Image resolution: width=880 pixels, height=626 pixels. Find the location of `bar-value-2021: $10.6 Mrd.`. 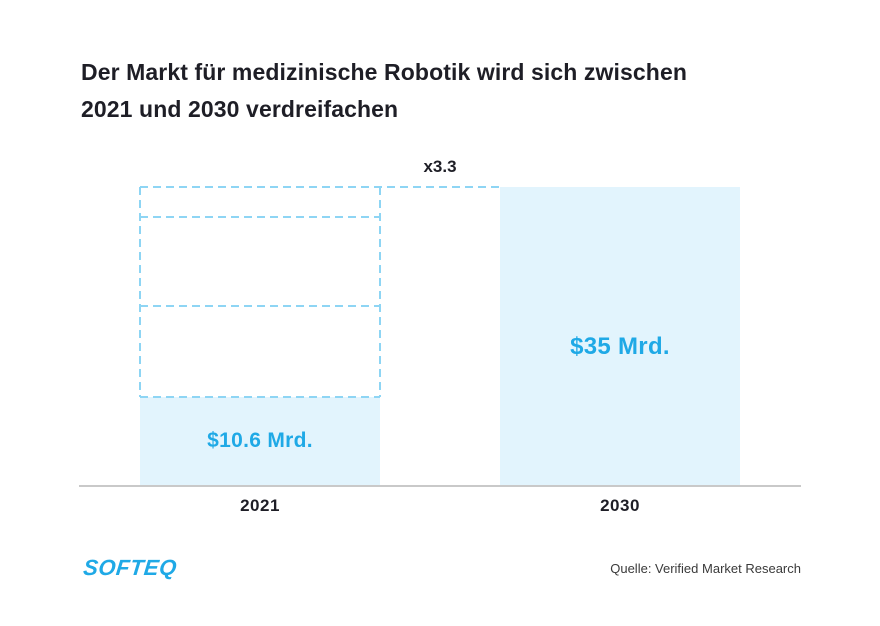

bar-value-2021: $10.6 Mrd. is located at coordinates (260, 440).